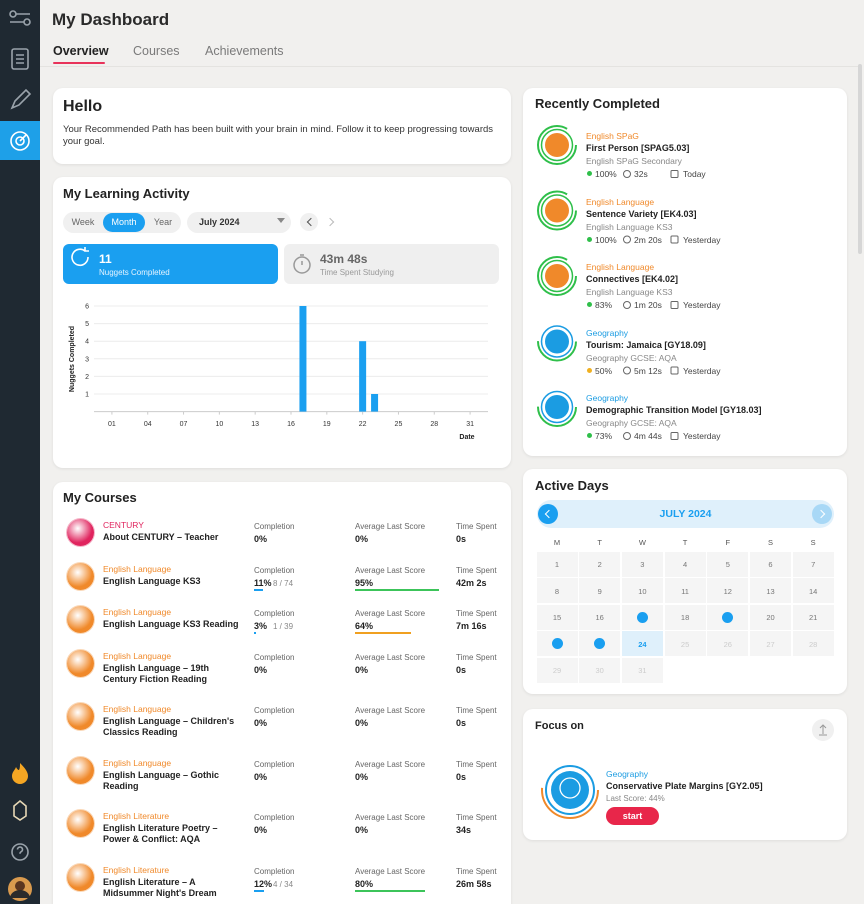  What do you see at coordinates (20, 810) in the screenshot?
I see `icon-badge` at bounding box center [20, 810].